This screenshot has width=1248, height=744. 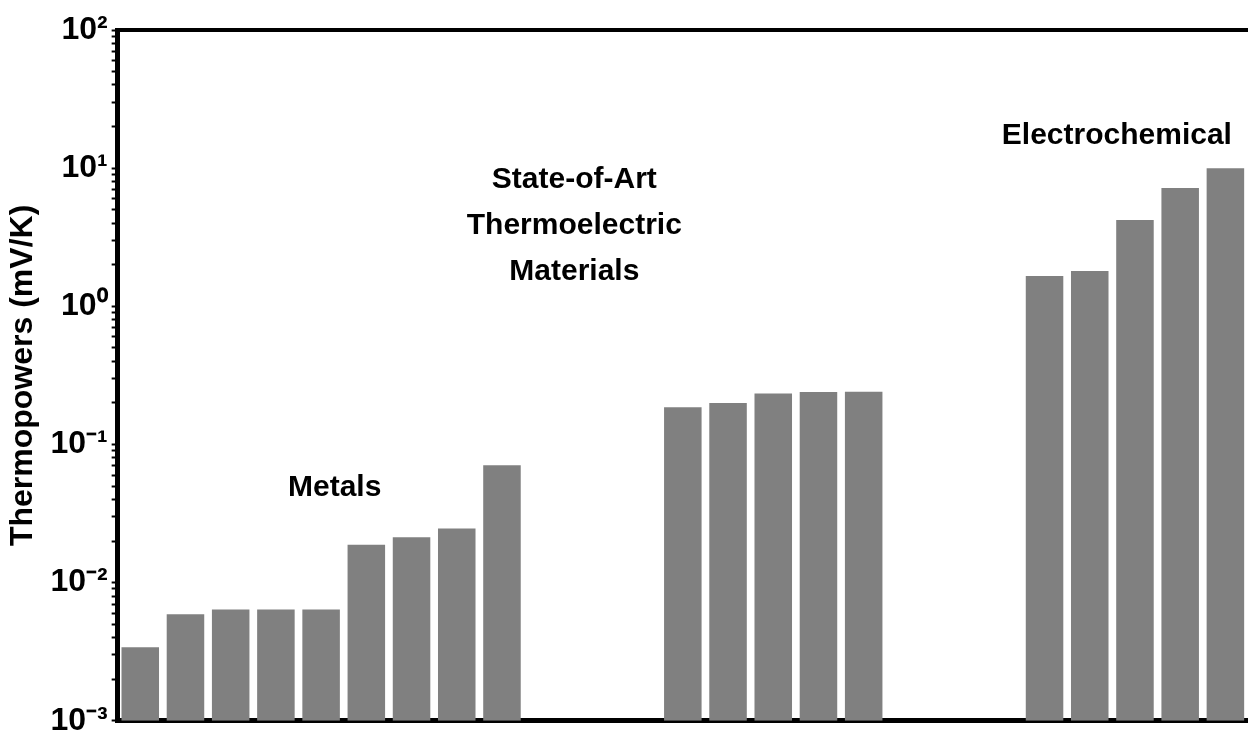 I want to click on annotation: State-of-Art Thermoelectric Materials, so click(x=574, y=224).